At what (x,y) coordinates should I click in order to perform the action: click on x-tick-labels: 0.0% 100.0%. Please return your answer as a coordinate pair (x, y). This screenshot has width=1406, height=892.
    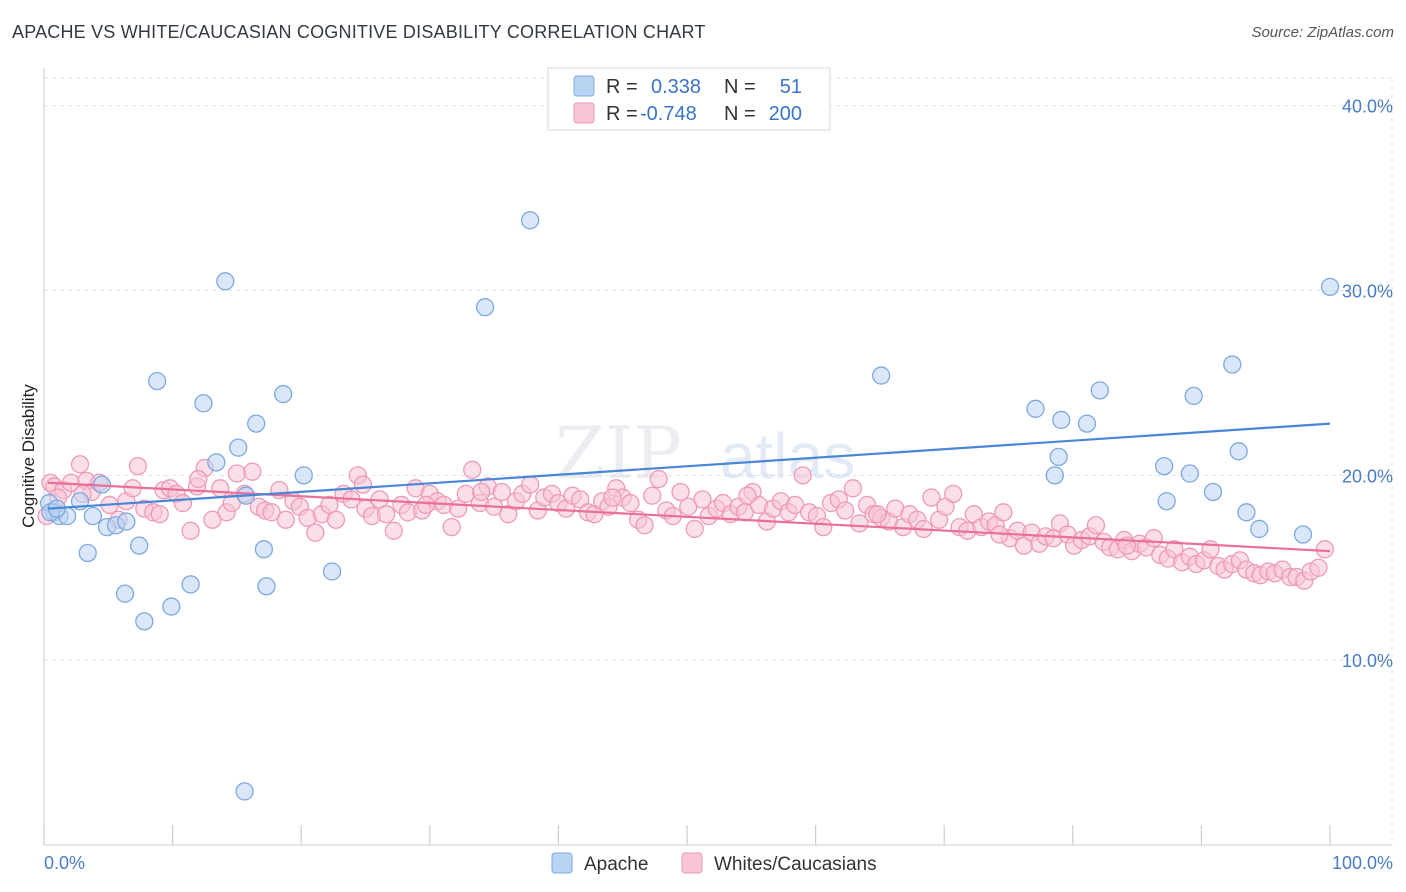
    Looking at the image, I should click on (718, 863).